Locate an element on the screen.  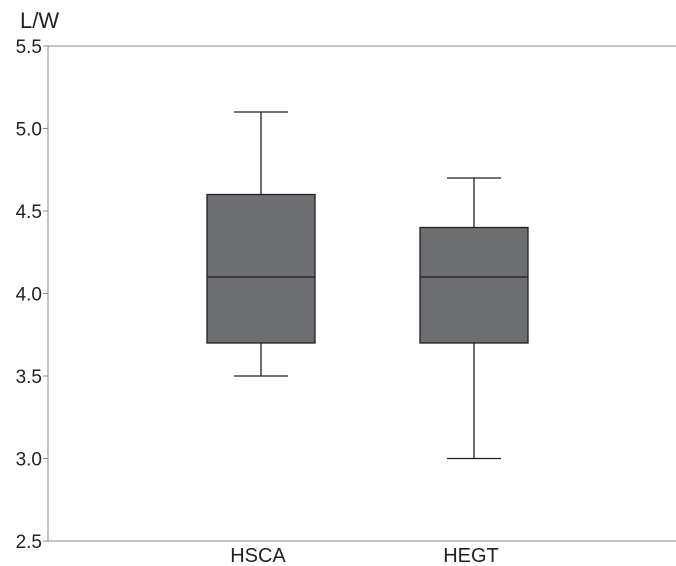
y-tick-label: 5.5 is located at coordinates (29, 47).